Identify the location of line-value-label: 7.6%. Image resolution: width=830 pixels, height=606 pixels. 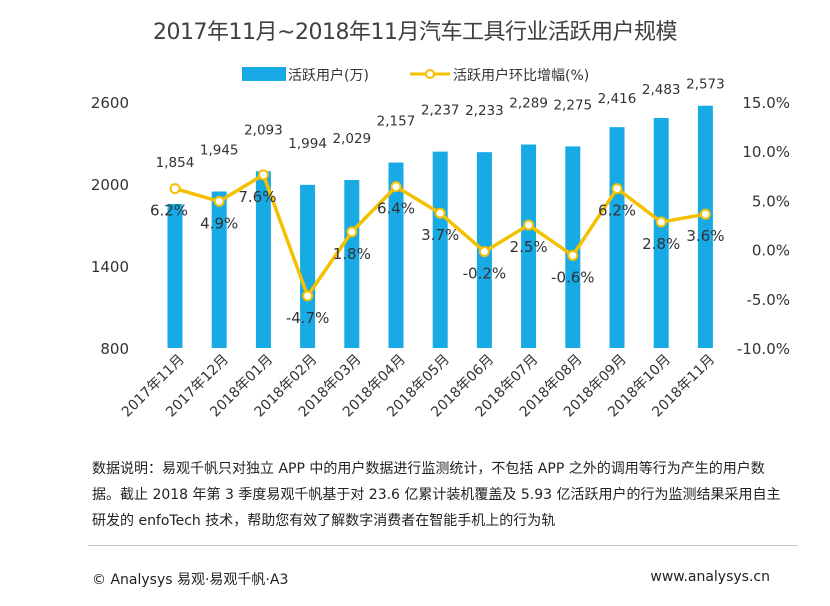
(257, 197).